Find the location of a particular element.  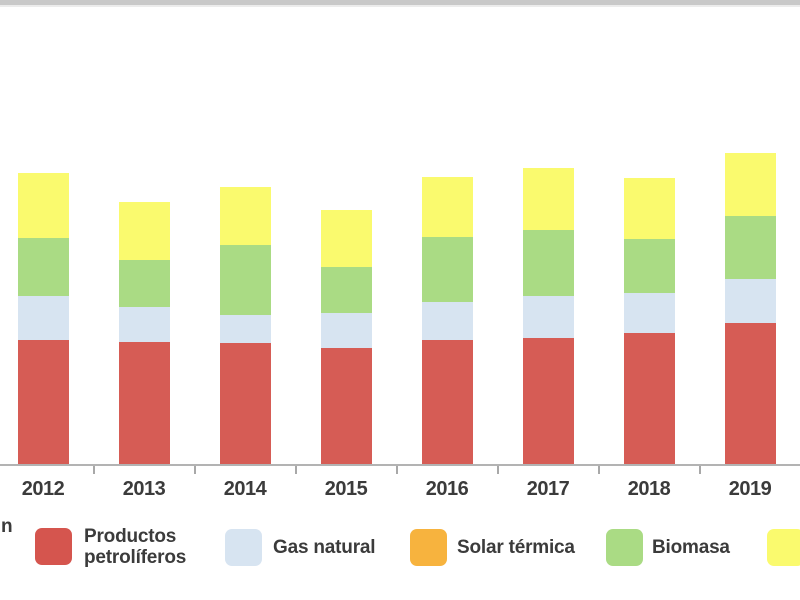

bar-segment-unlabeled-2014 is located at coordinates (245, 216).